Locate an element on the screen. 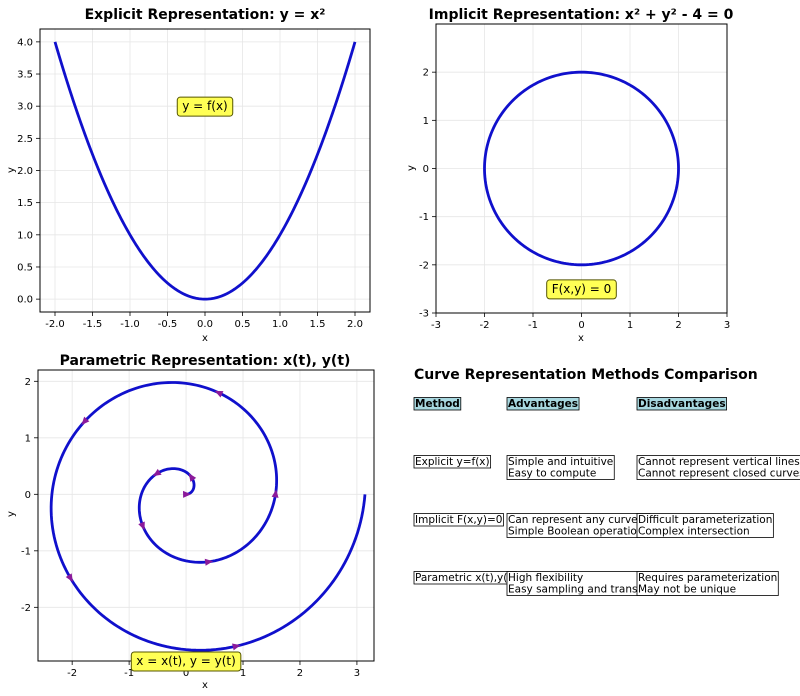 The image size is (800, 696). implicit-annotation-text: F(x,y) = 0 is located at coordinates (582, 289).